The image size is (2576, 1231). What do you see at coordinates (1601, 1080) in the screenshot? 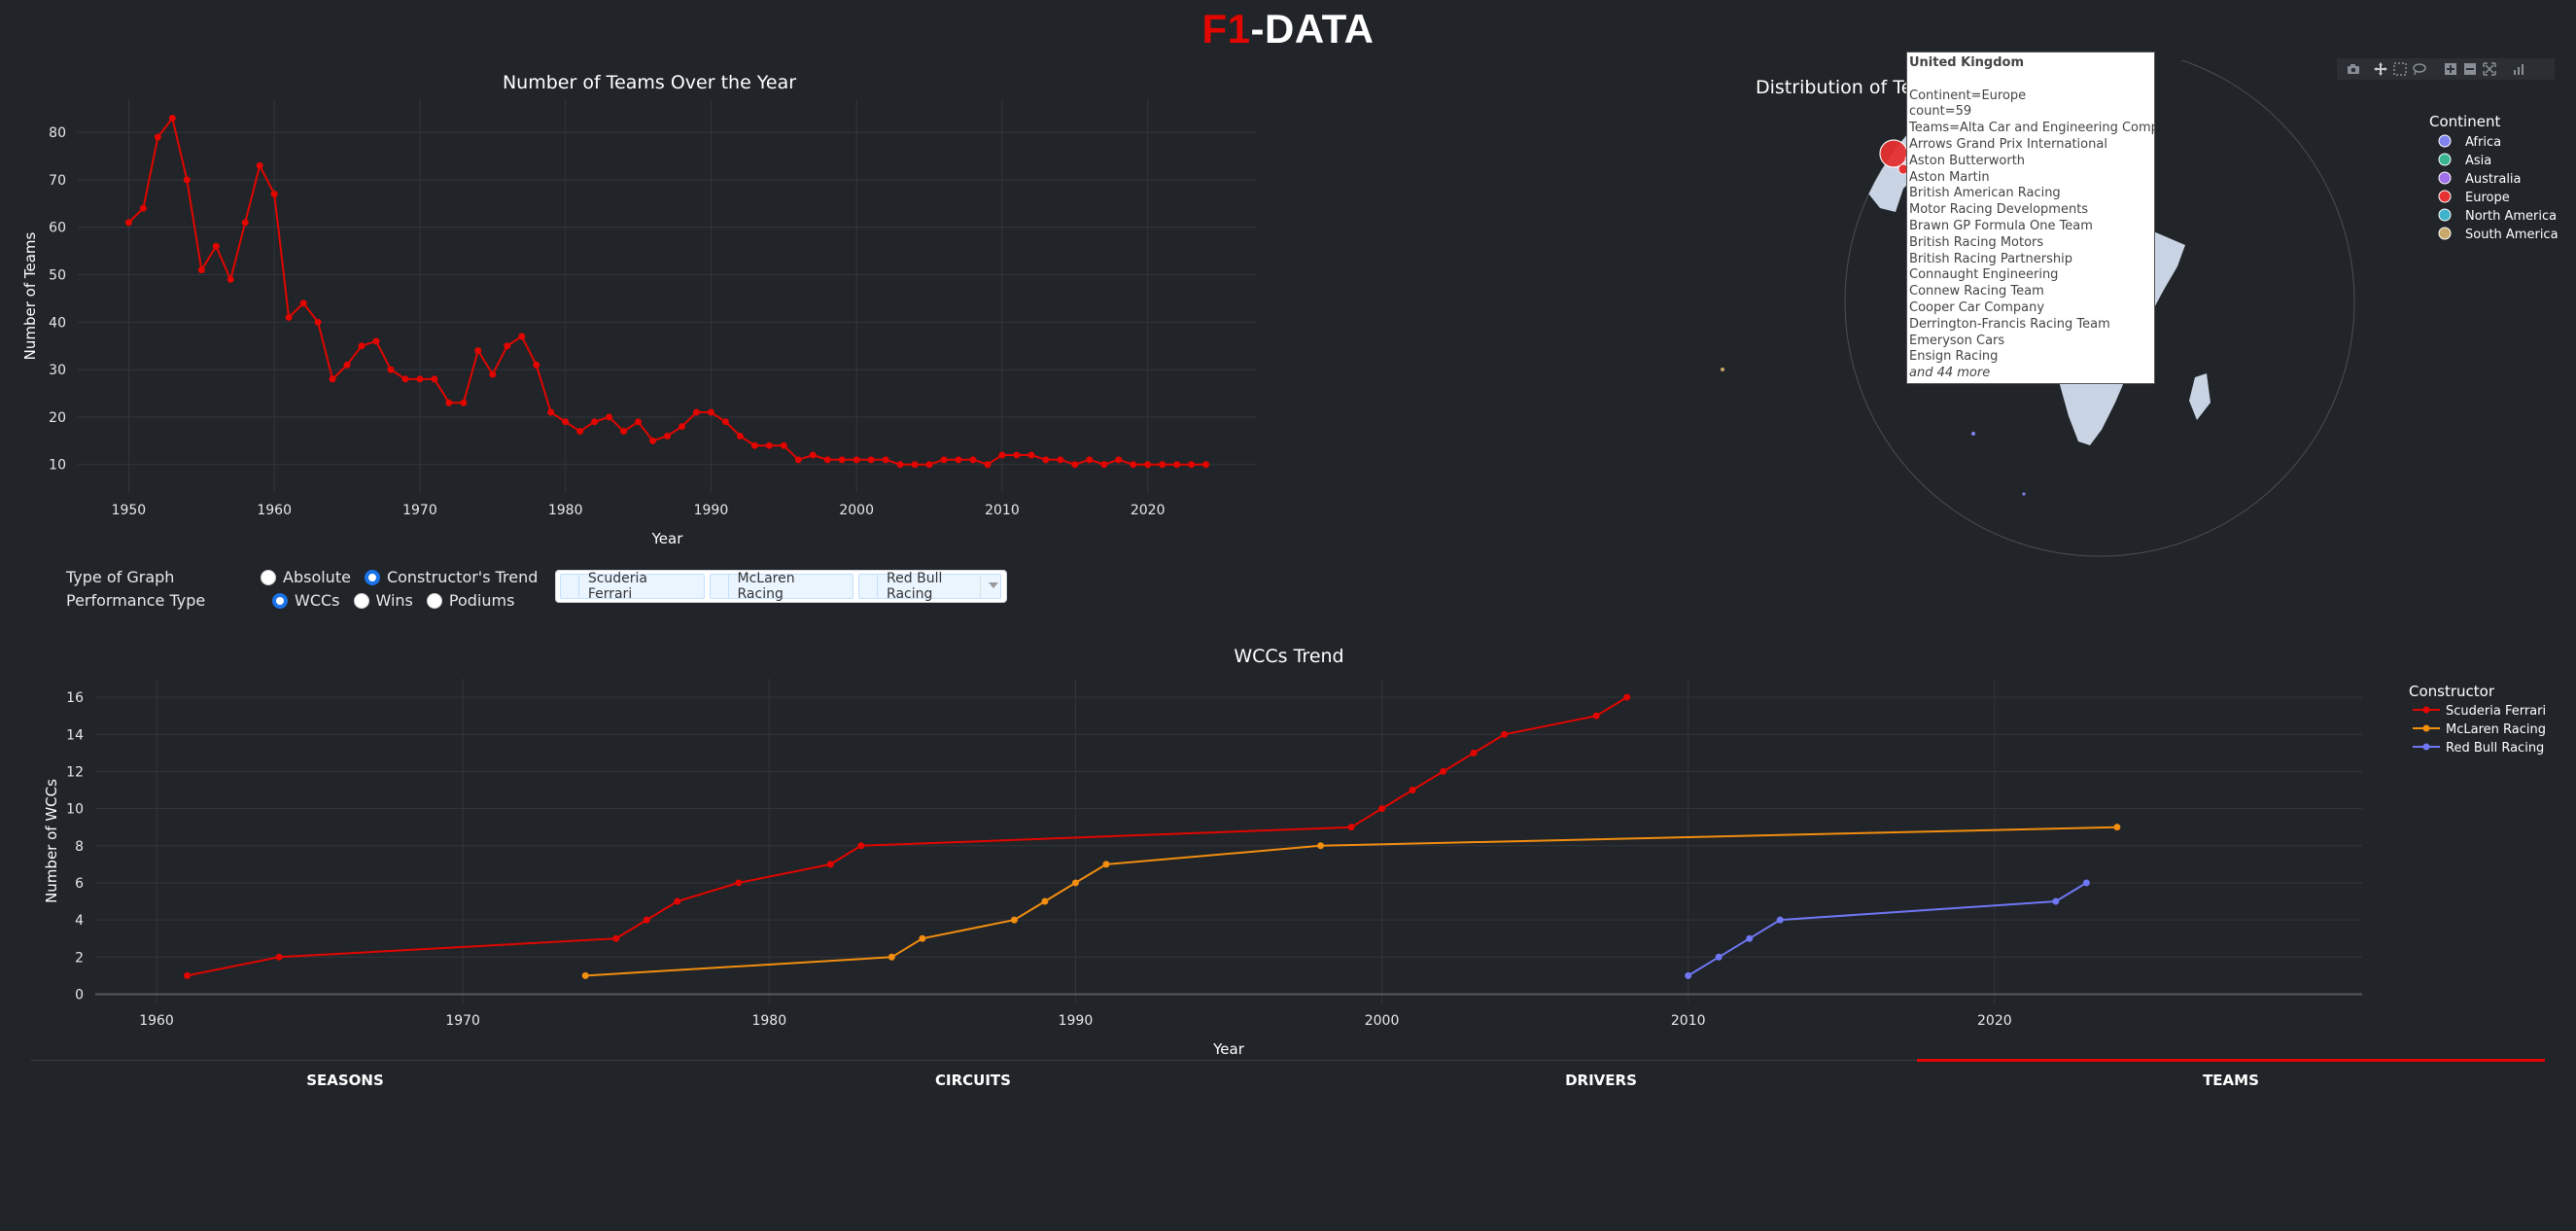
I see `tab-drivers: DRIVERS` at bounding box center [1601, 1080].